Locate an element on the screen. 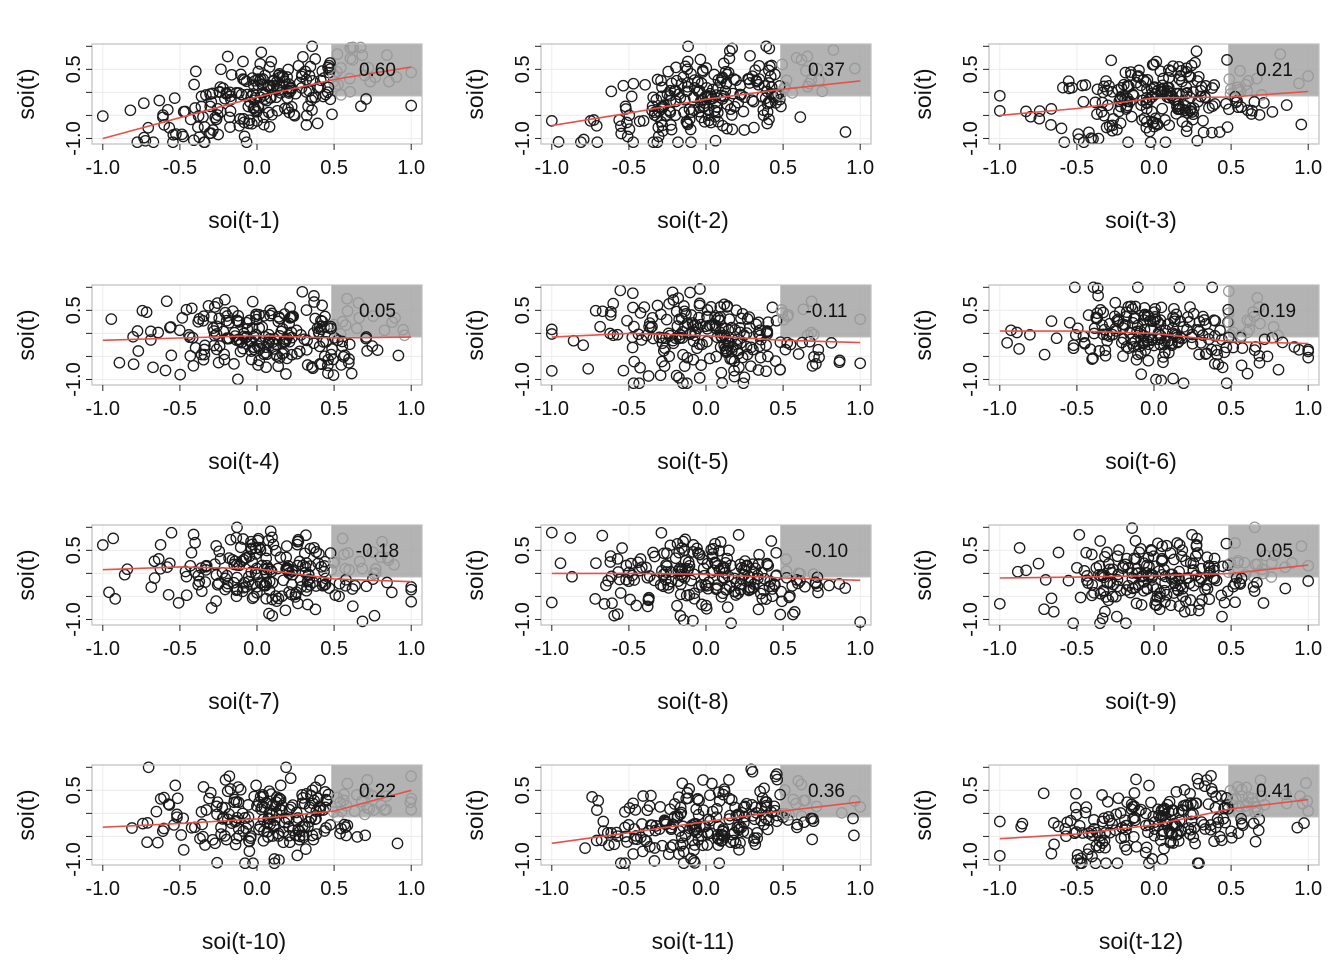  x-tick-label: -1.0 is located at coordinates (1000, 168).